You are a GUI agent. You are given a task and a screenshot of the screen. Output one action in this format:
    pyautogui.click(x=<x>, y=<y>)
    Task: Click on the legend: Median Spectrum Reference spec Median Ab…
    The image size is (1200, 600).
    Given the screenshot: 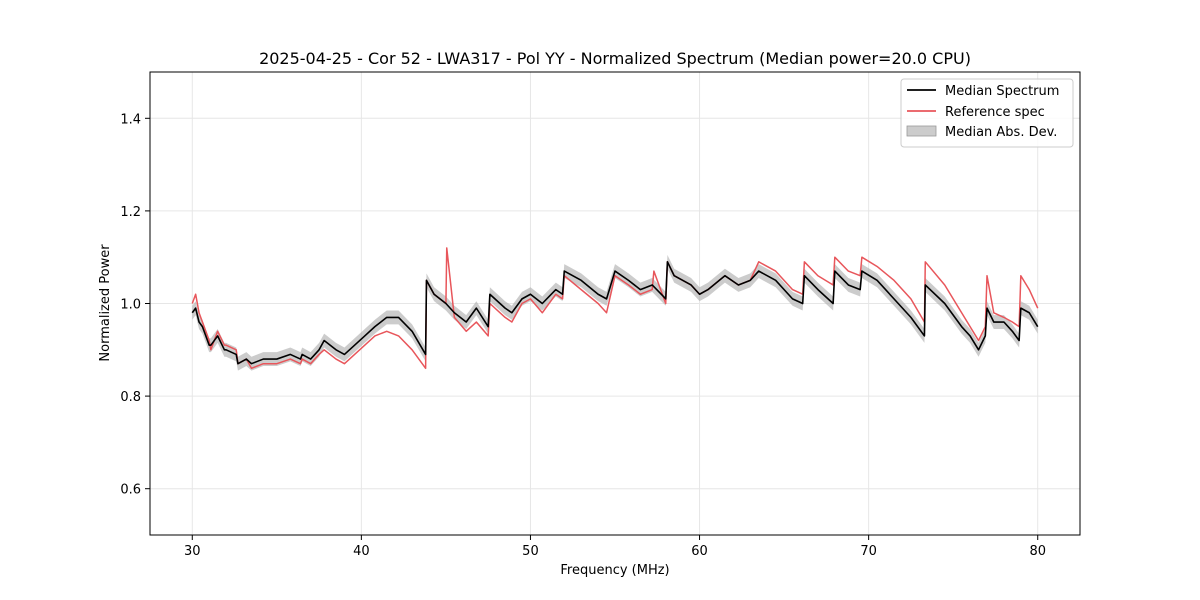 What is the action you would take?
    pyautogui.click(x=987, y=113)
    